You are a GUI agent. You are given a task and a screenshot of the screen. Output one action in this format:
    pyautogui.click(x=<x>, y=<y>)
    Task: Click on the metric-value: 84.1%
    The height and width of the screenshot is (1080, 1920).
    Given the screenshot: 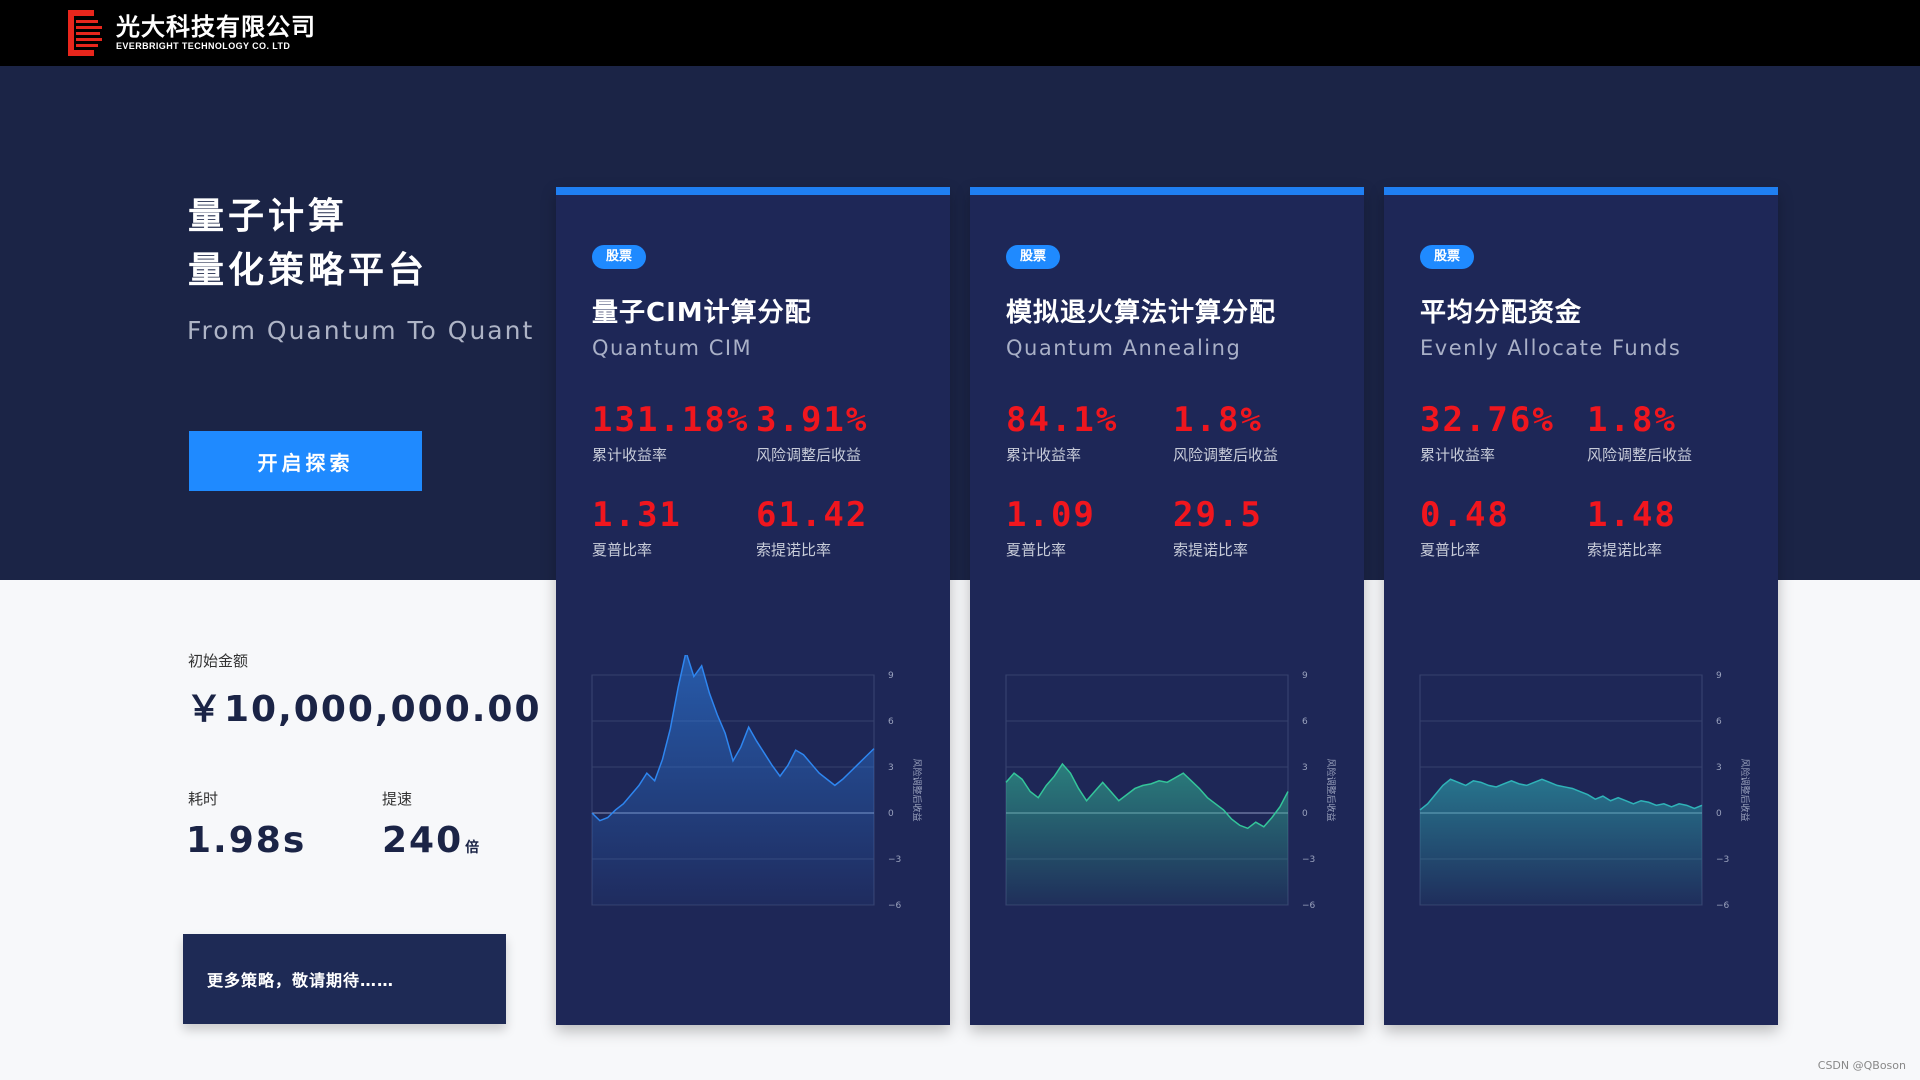 What is the action you would take?
    pyautogui.click(x=1062, y=420)
    